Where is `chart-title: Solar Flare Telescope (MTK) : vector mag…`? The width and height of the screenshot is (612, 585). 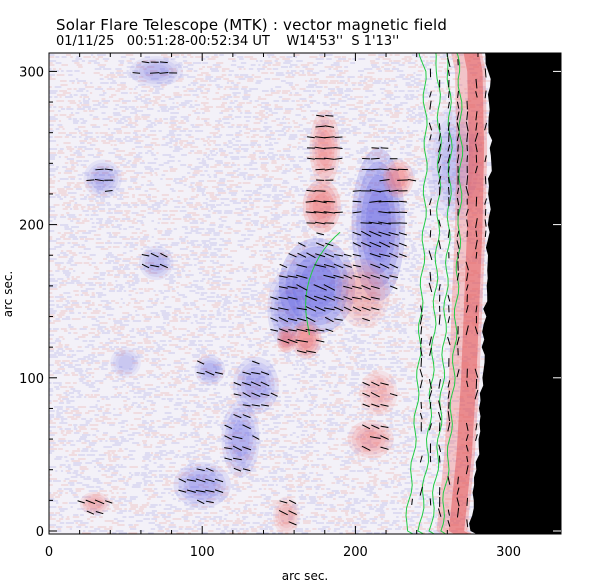
chart-title: Solar Flare Telescope (MTK) : vector mag… is located at coordinates (252, 25).